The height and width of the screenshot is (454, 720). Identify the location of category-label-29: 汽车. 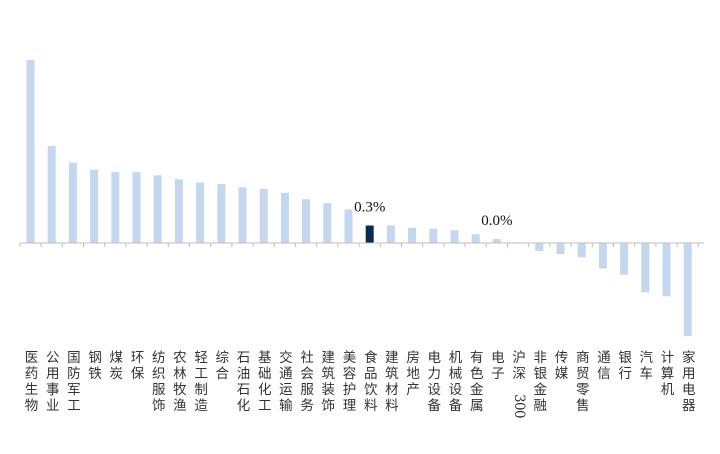
(647, 366).